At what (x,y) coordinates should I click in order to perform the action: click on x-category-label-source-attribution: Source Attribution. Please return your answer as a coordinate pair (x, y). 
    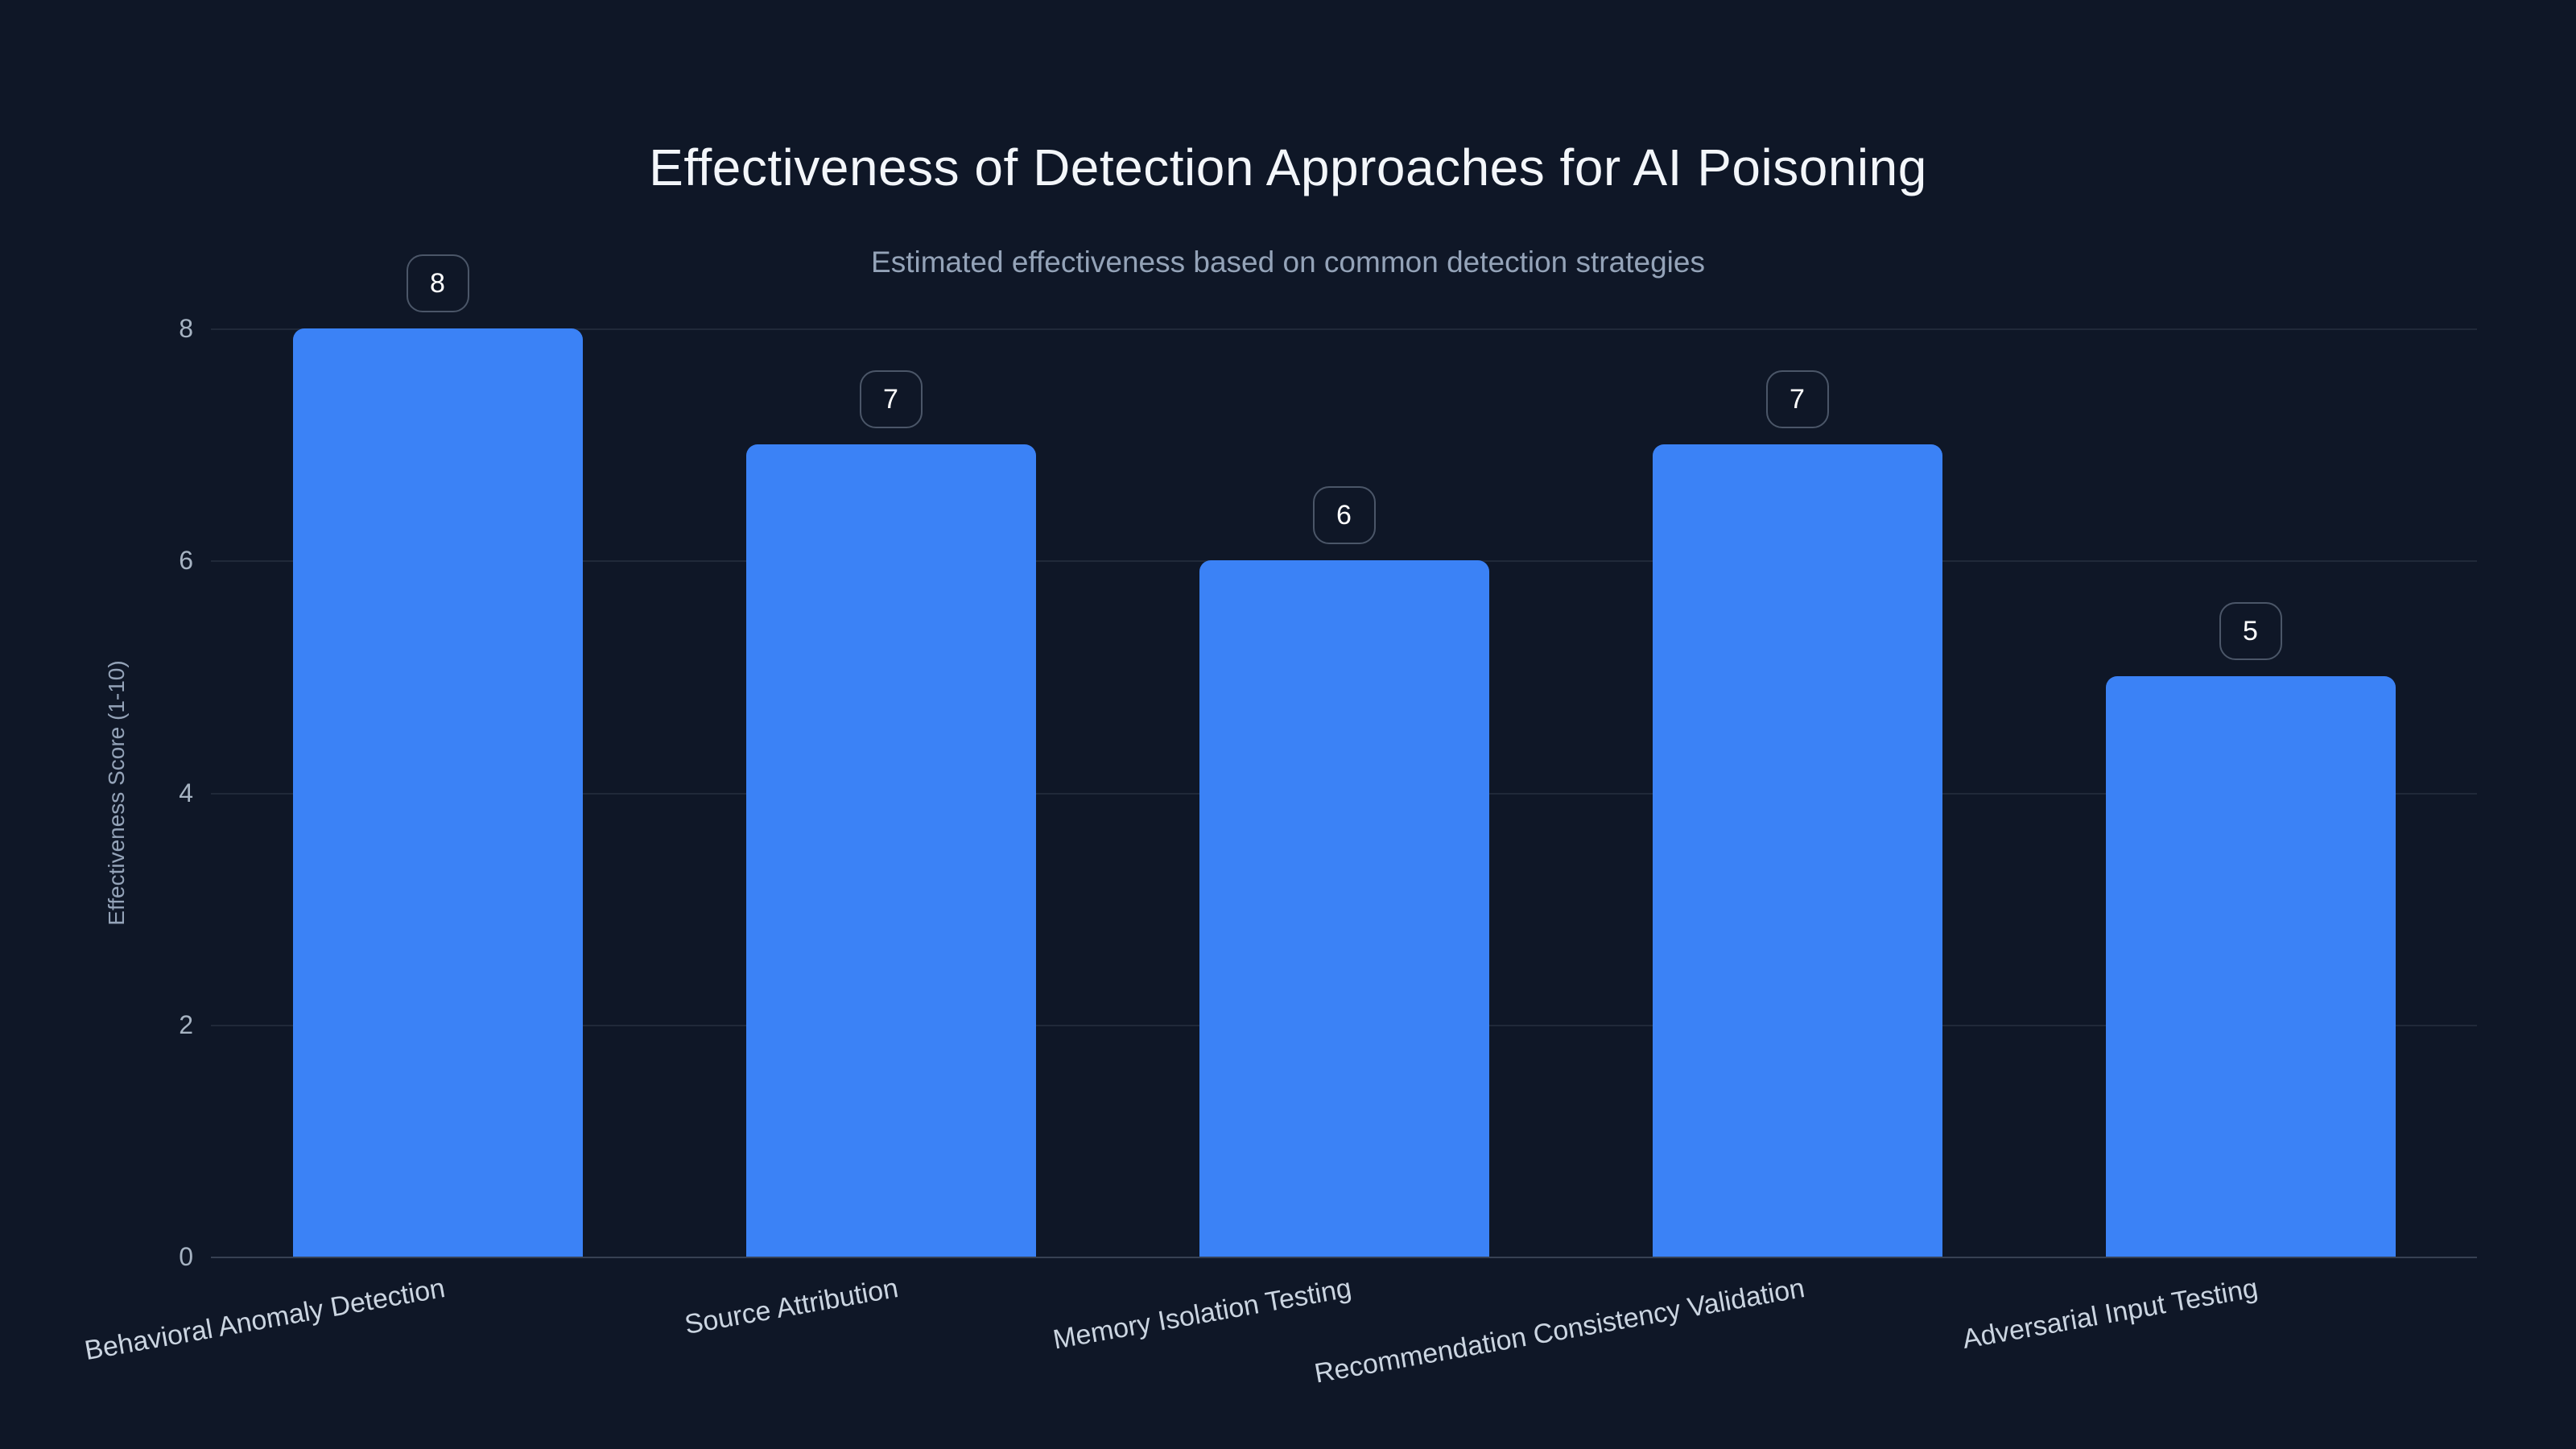
    Looking at the image, I should click on (791, 1307).